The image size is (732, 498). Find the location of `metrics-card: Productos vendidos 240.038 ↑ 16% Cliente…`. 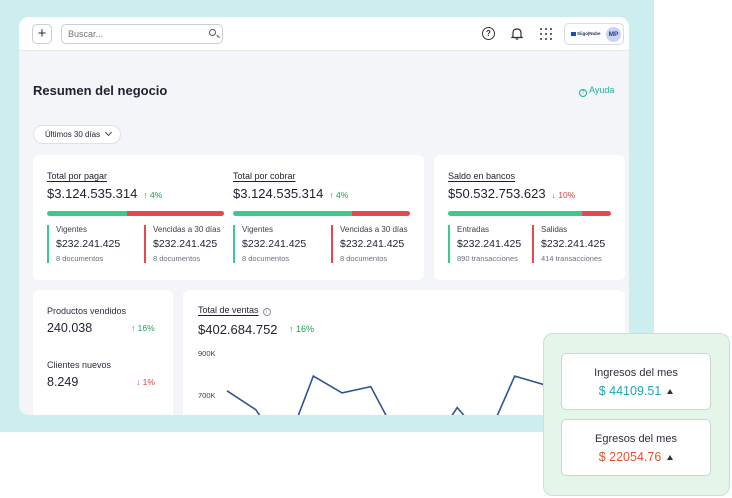

metrics-card: Productos vendidos 240.038 ↑ 16% Cliente… is located at coordinates (103, 352).